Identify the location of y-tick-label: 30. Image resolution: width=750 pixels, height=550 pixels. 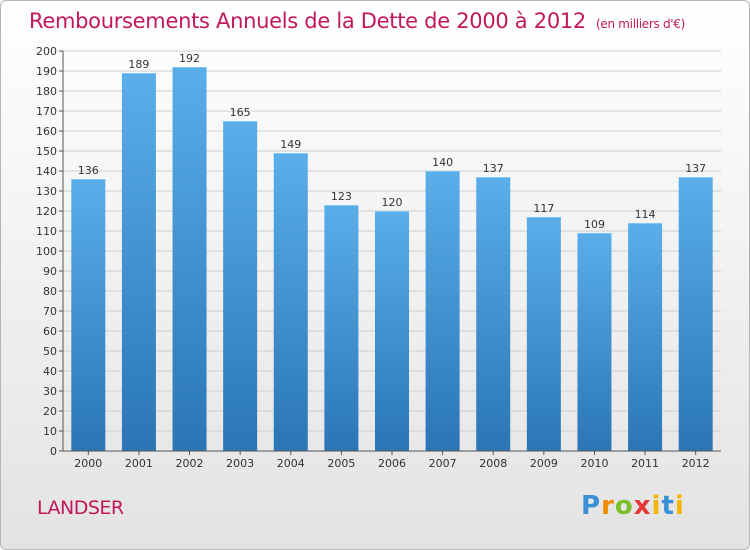
(50, 391).